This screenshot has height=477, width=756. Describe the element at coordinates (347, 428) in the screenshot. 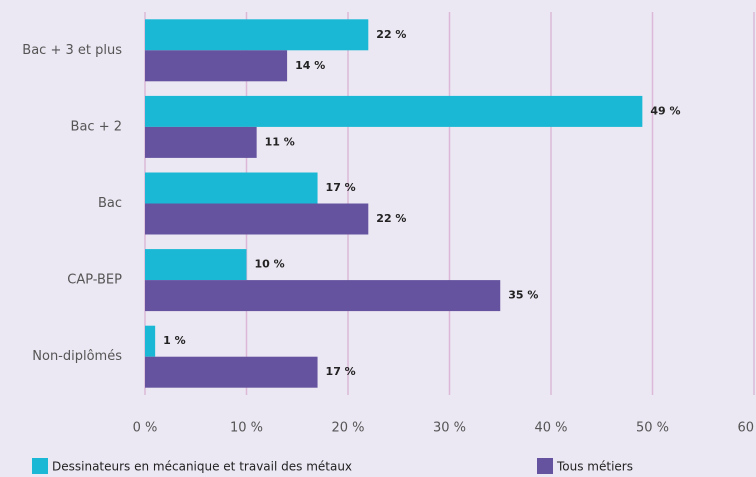

I see `x-tick-label: 20 %` at that location.